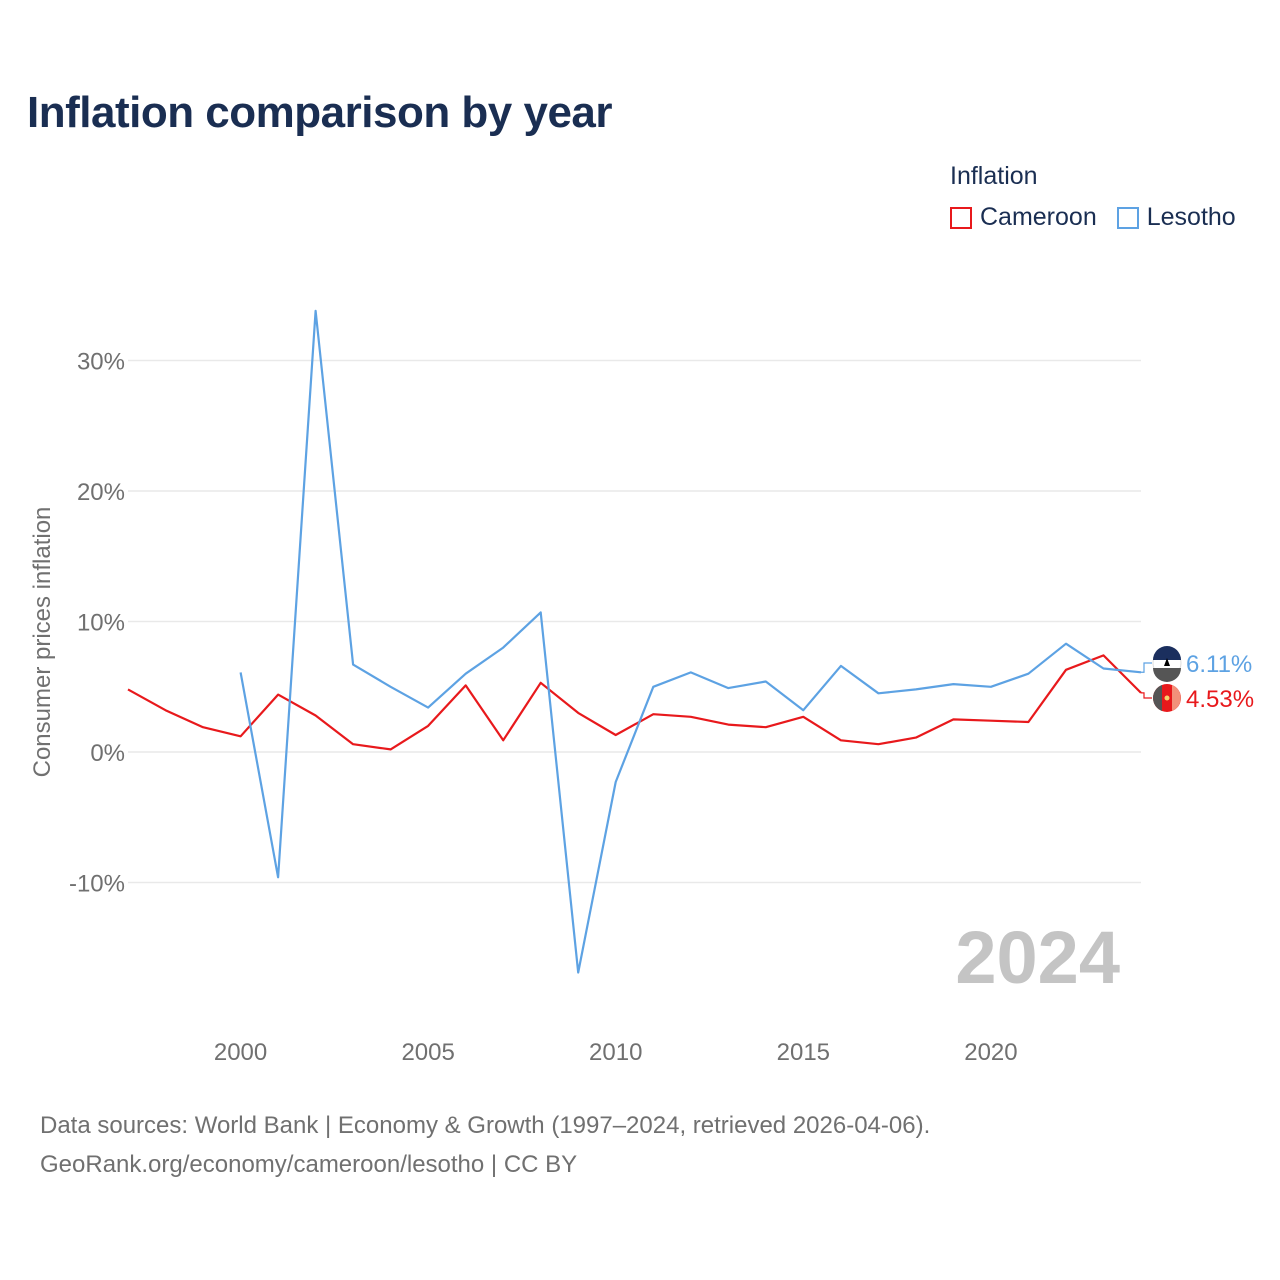 Image resolution: width=1280 pixels, height=1280 pixels. What do you see at coordinates (1176, 698) in the screenshot?
I see `flag-right-band` at bounding box center [1176, 698].